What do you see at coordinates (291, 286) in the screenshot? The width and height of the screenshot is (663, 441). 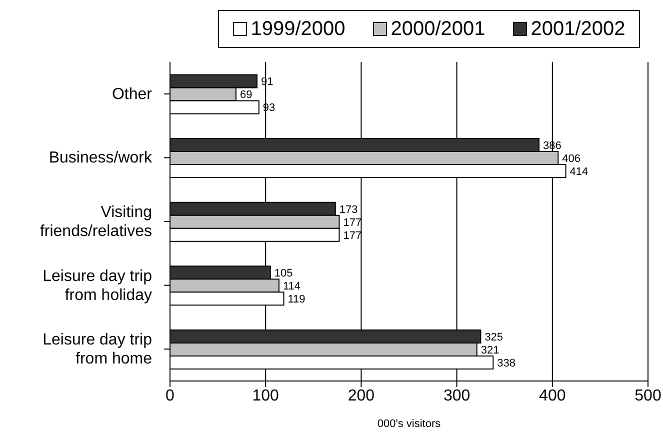 I see `data-label: 114` at bounding box center [291, 286].